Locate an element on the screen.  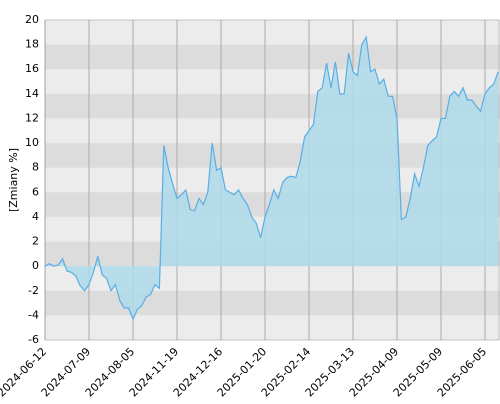
y-tick-label: 12 is located at coordinates (32, 117).